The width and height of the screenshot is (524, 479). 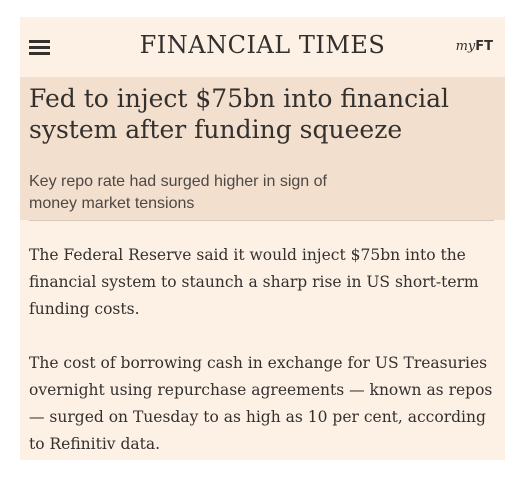 I want to click on divider, so click(x=261, y=220).